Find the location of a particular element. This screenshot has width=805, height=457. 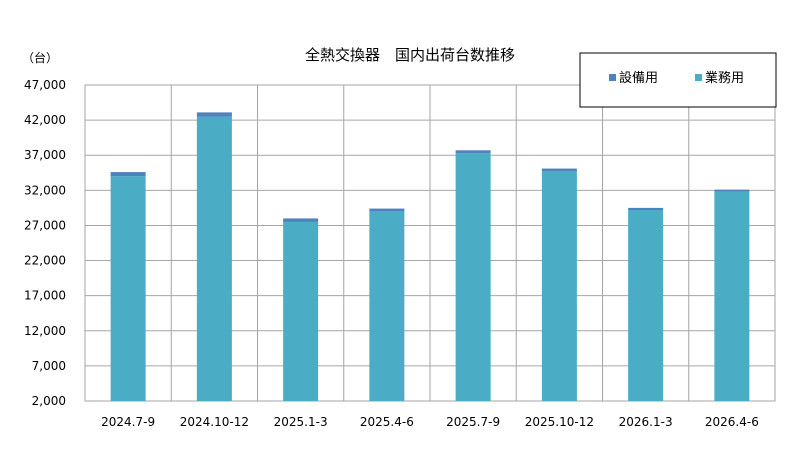

x-tick-label: 2026.1-3 is located at coordinates (646, 422).